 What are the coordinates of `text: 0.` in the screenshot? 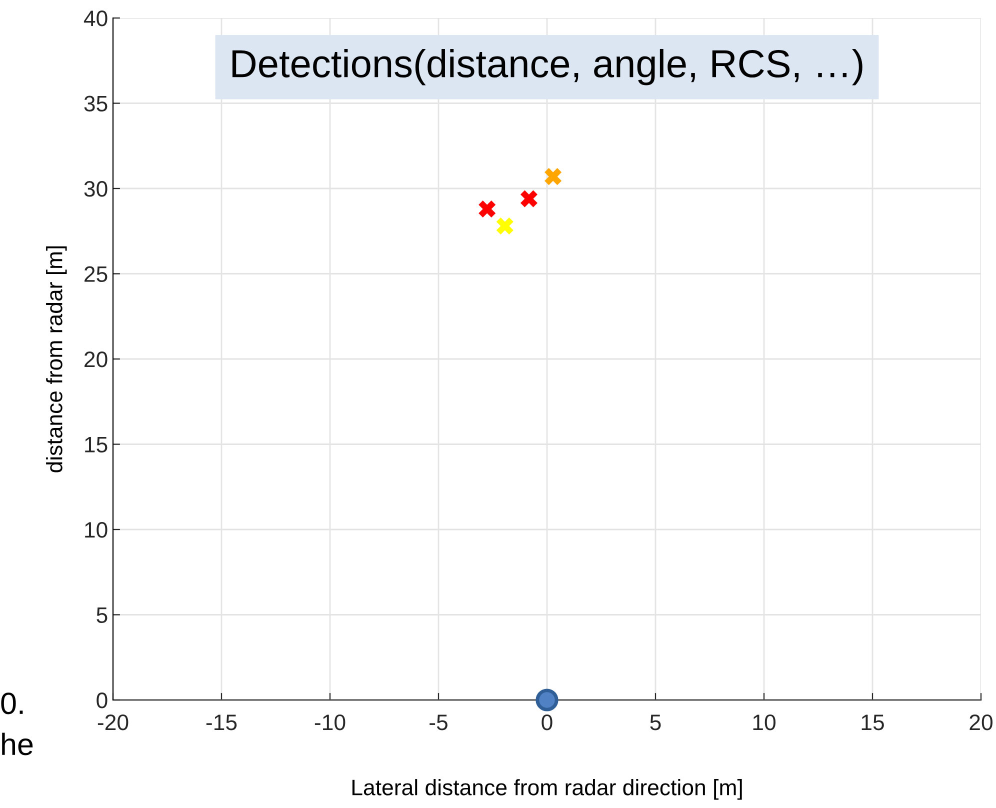 It's located at (12, 703).